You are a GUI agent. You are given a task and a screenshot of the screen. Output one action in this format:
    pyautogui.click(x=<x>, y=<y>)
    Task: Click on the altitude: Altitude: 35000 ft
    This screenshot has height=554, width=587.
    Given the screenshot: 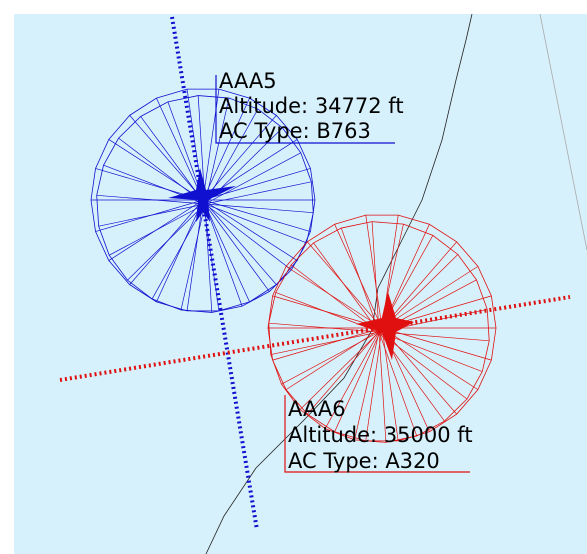 What is the action you would take?
    pyautogui.click(x=380, y=435)
    